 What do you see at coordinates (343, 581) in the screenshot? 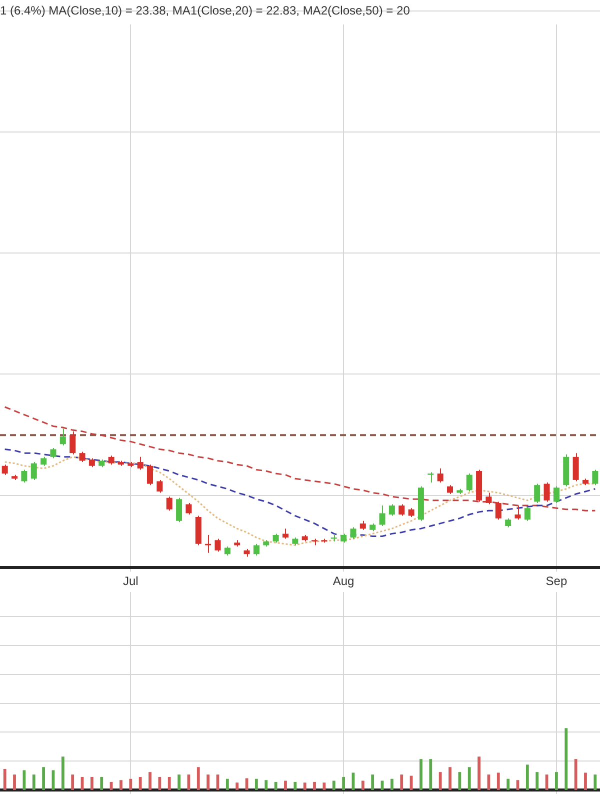
I see `x-tick-label: Aug` at bounding box center [343, 581].